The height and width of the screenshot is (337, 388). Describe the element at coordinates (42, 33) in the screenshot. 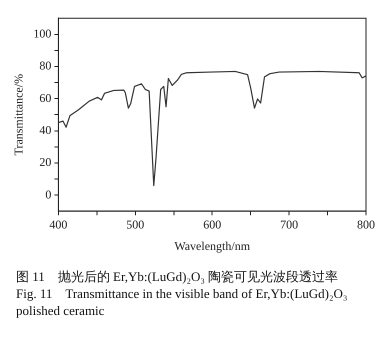

I see `y-tick-label: 100` at that location.